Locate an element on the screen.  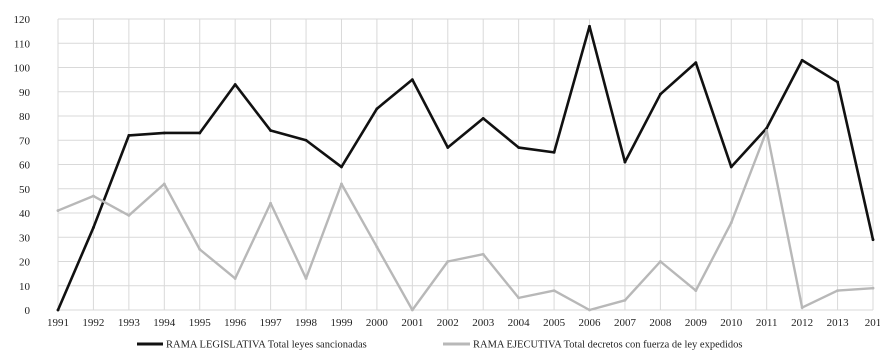
x-tick-label: 1992 is located at coordinates (93, 323).